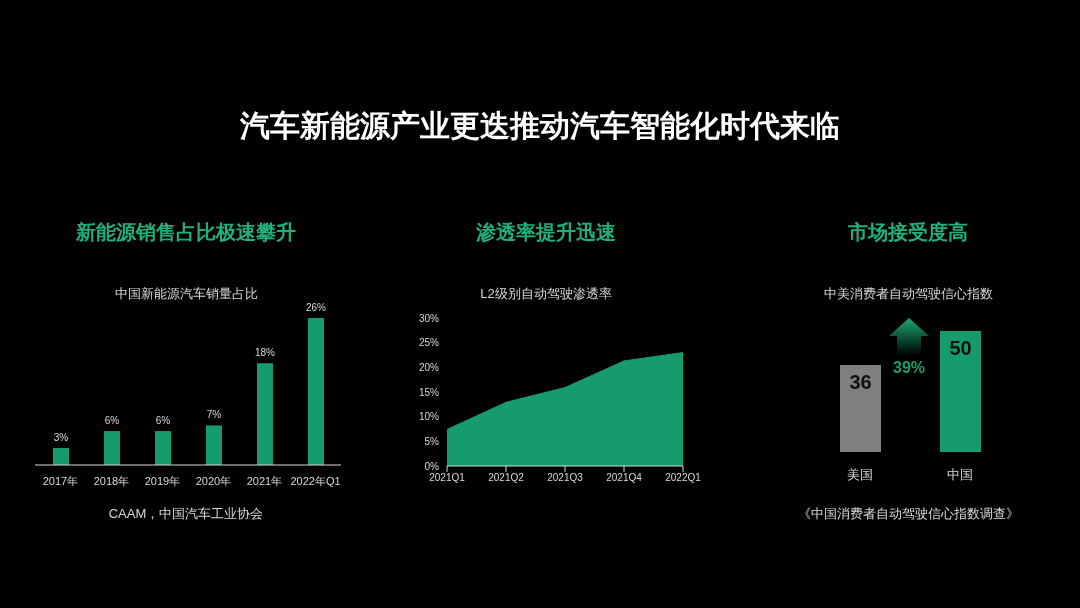  Describe the element at coordinates (186, 294) in the screenshot. I see `chart-subtitle: 中国新能源汽车销量占比` at that location.